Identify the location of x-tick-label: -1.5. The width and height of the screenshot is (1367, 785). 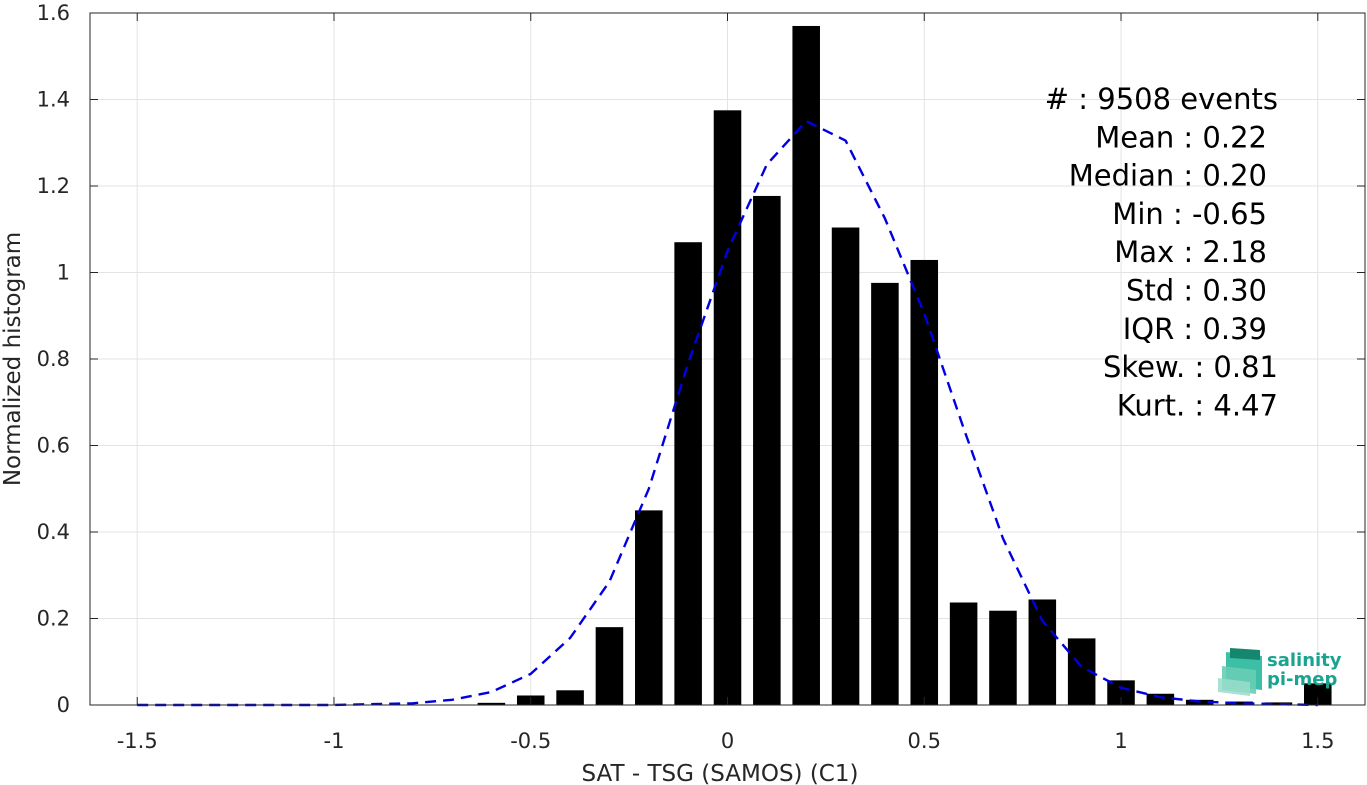
(137, 741).